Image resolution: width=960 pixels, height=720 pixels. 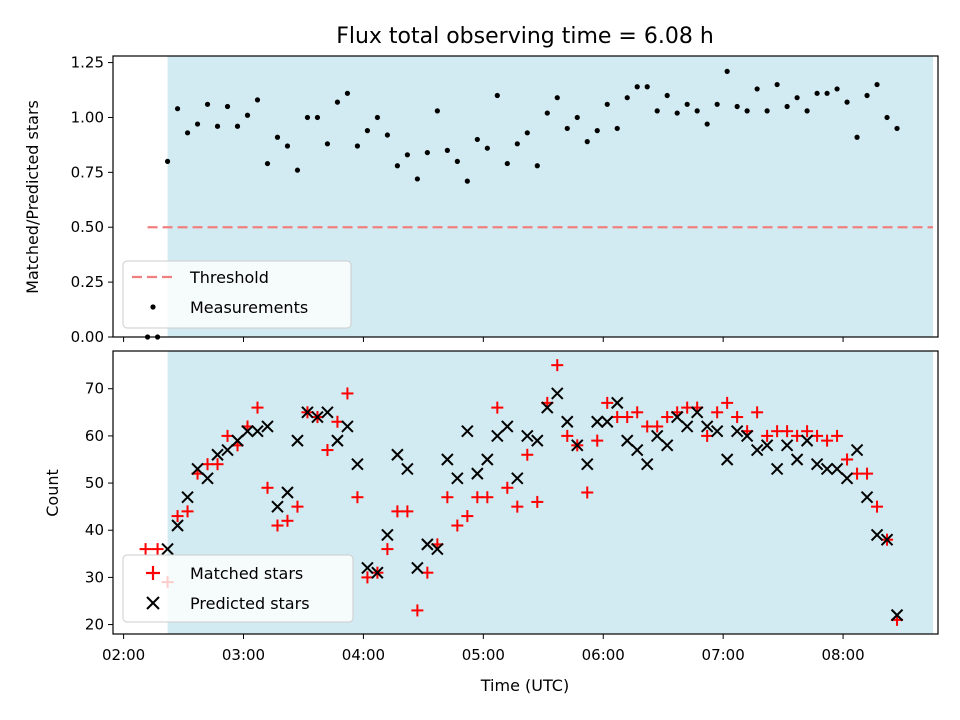 What do you see at coordinates (94, 483) in the screenshot?
I see `y-tick-label: 50` at bounding box center [94, 483].